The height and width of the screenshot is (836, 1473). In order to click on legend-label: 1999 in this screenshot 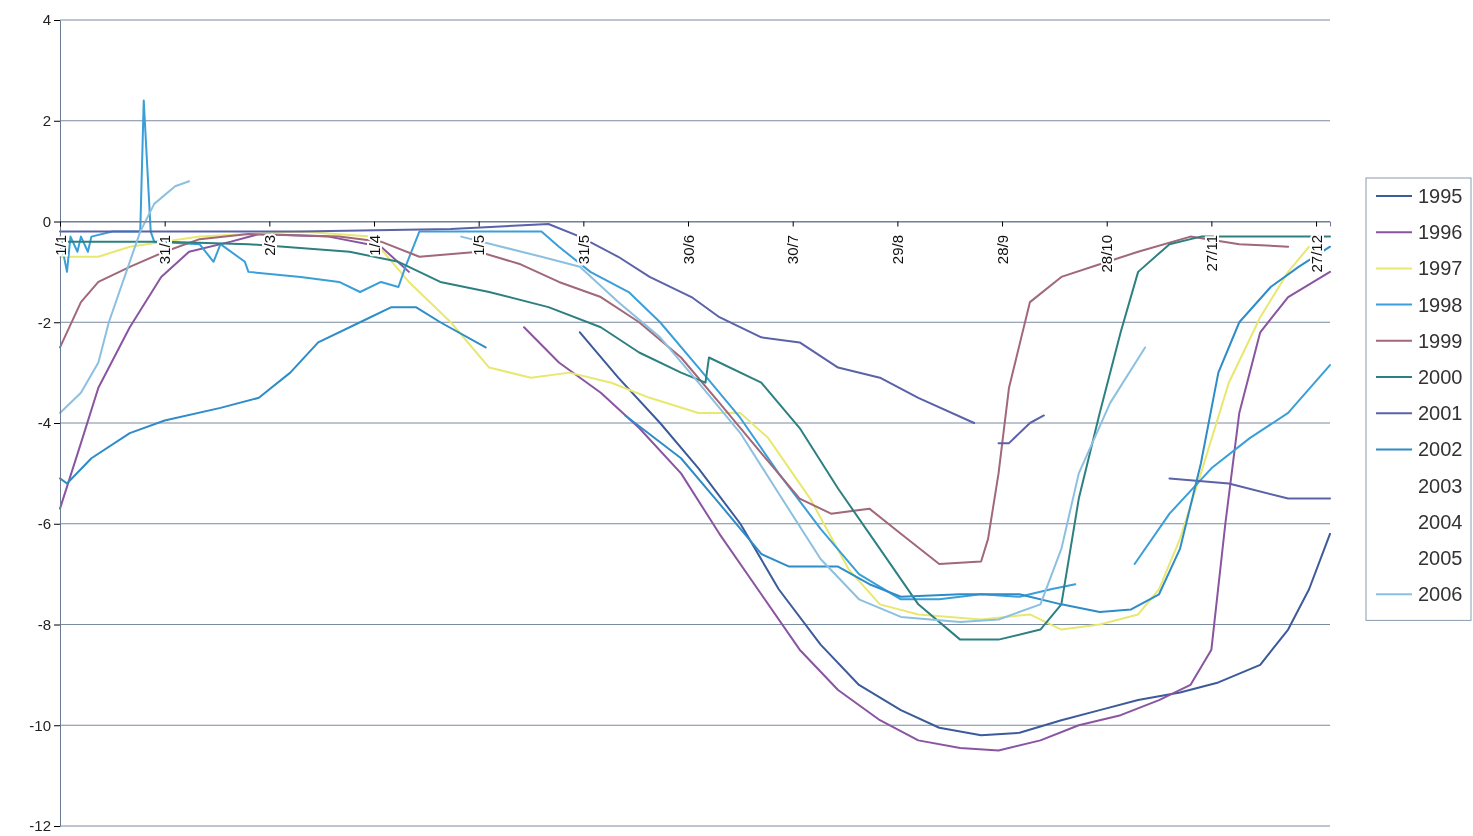, I will do `click(1440, 340)`.